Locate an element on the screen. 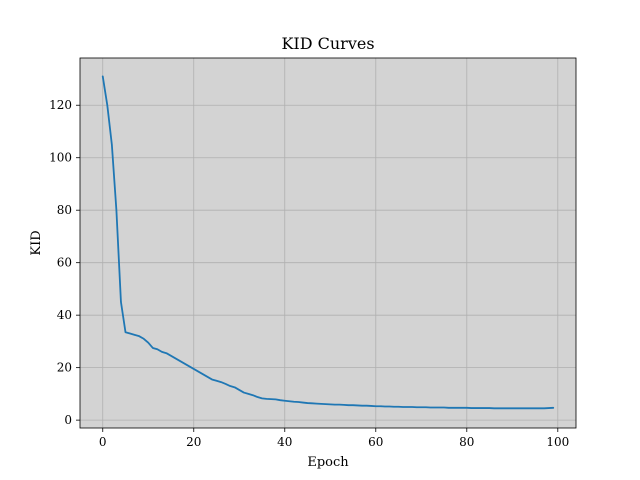 The image size is (640, 480). y-axis-ticks: 0 20 40 60 80 100 120 is located at coordinates (64, 262).